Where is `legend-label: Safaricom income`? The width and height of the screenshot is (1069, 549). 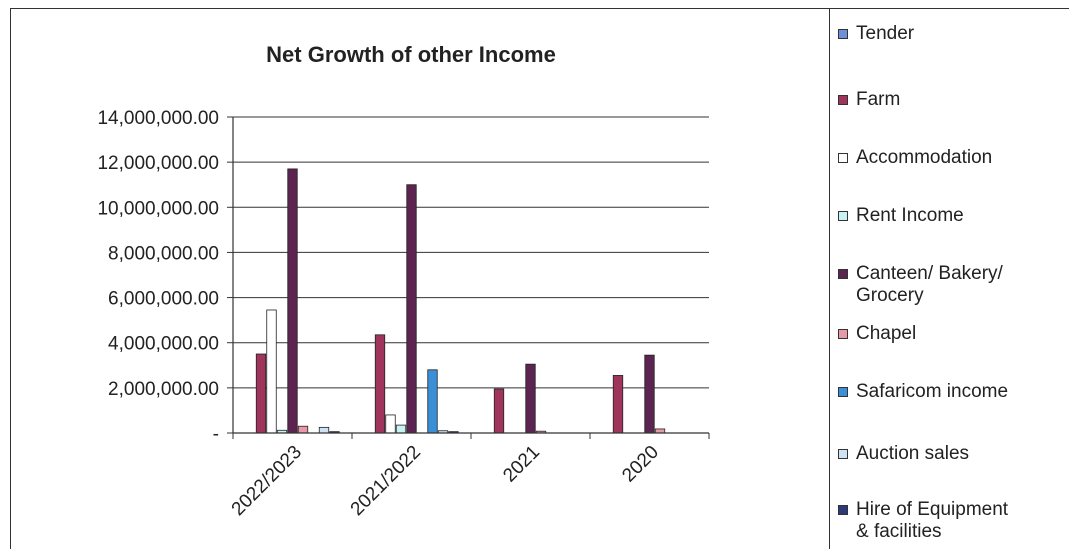 legend-label: Safaricom income is located at coordinates (932, 391).